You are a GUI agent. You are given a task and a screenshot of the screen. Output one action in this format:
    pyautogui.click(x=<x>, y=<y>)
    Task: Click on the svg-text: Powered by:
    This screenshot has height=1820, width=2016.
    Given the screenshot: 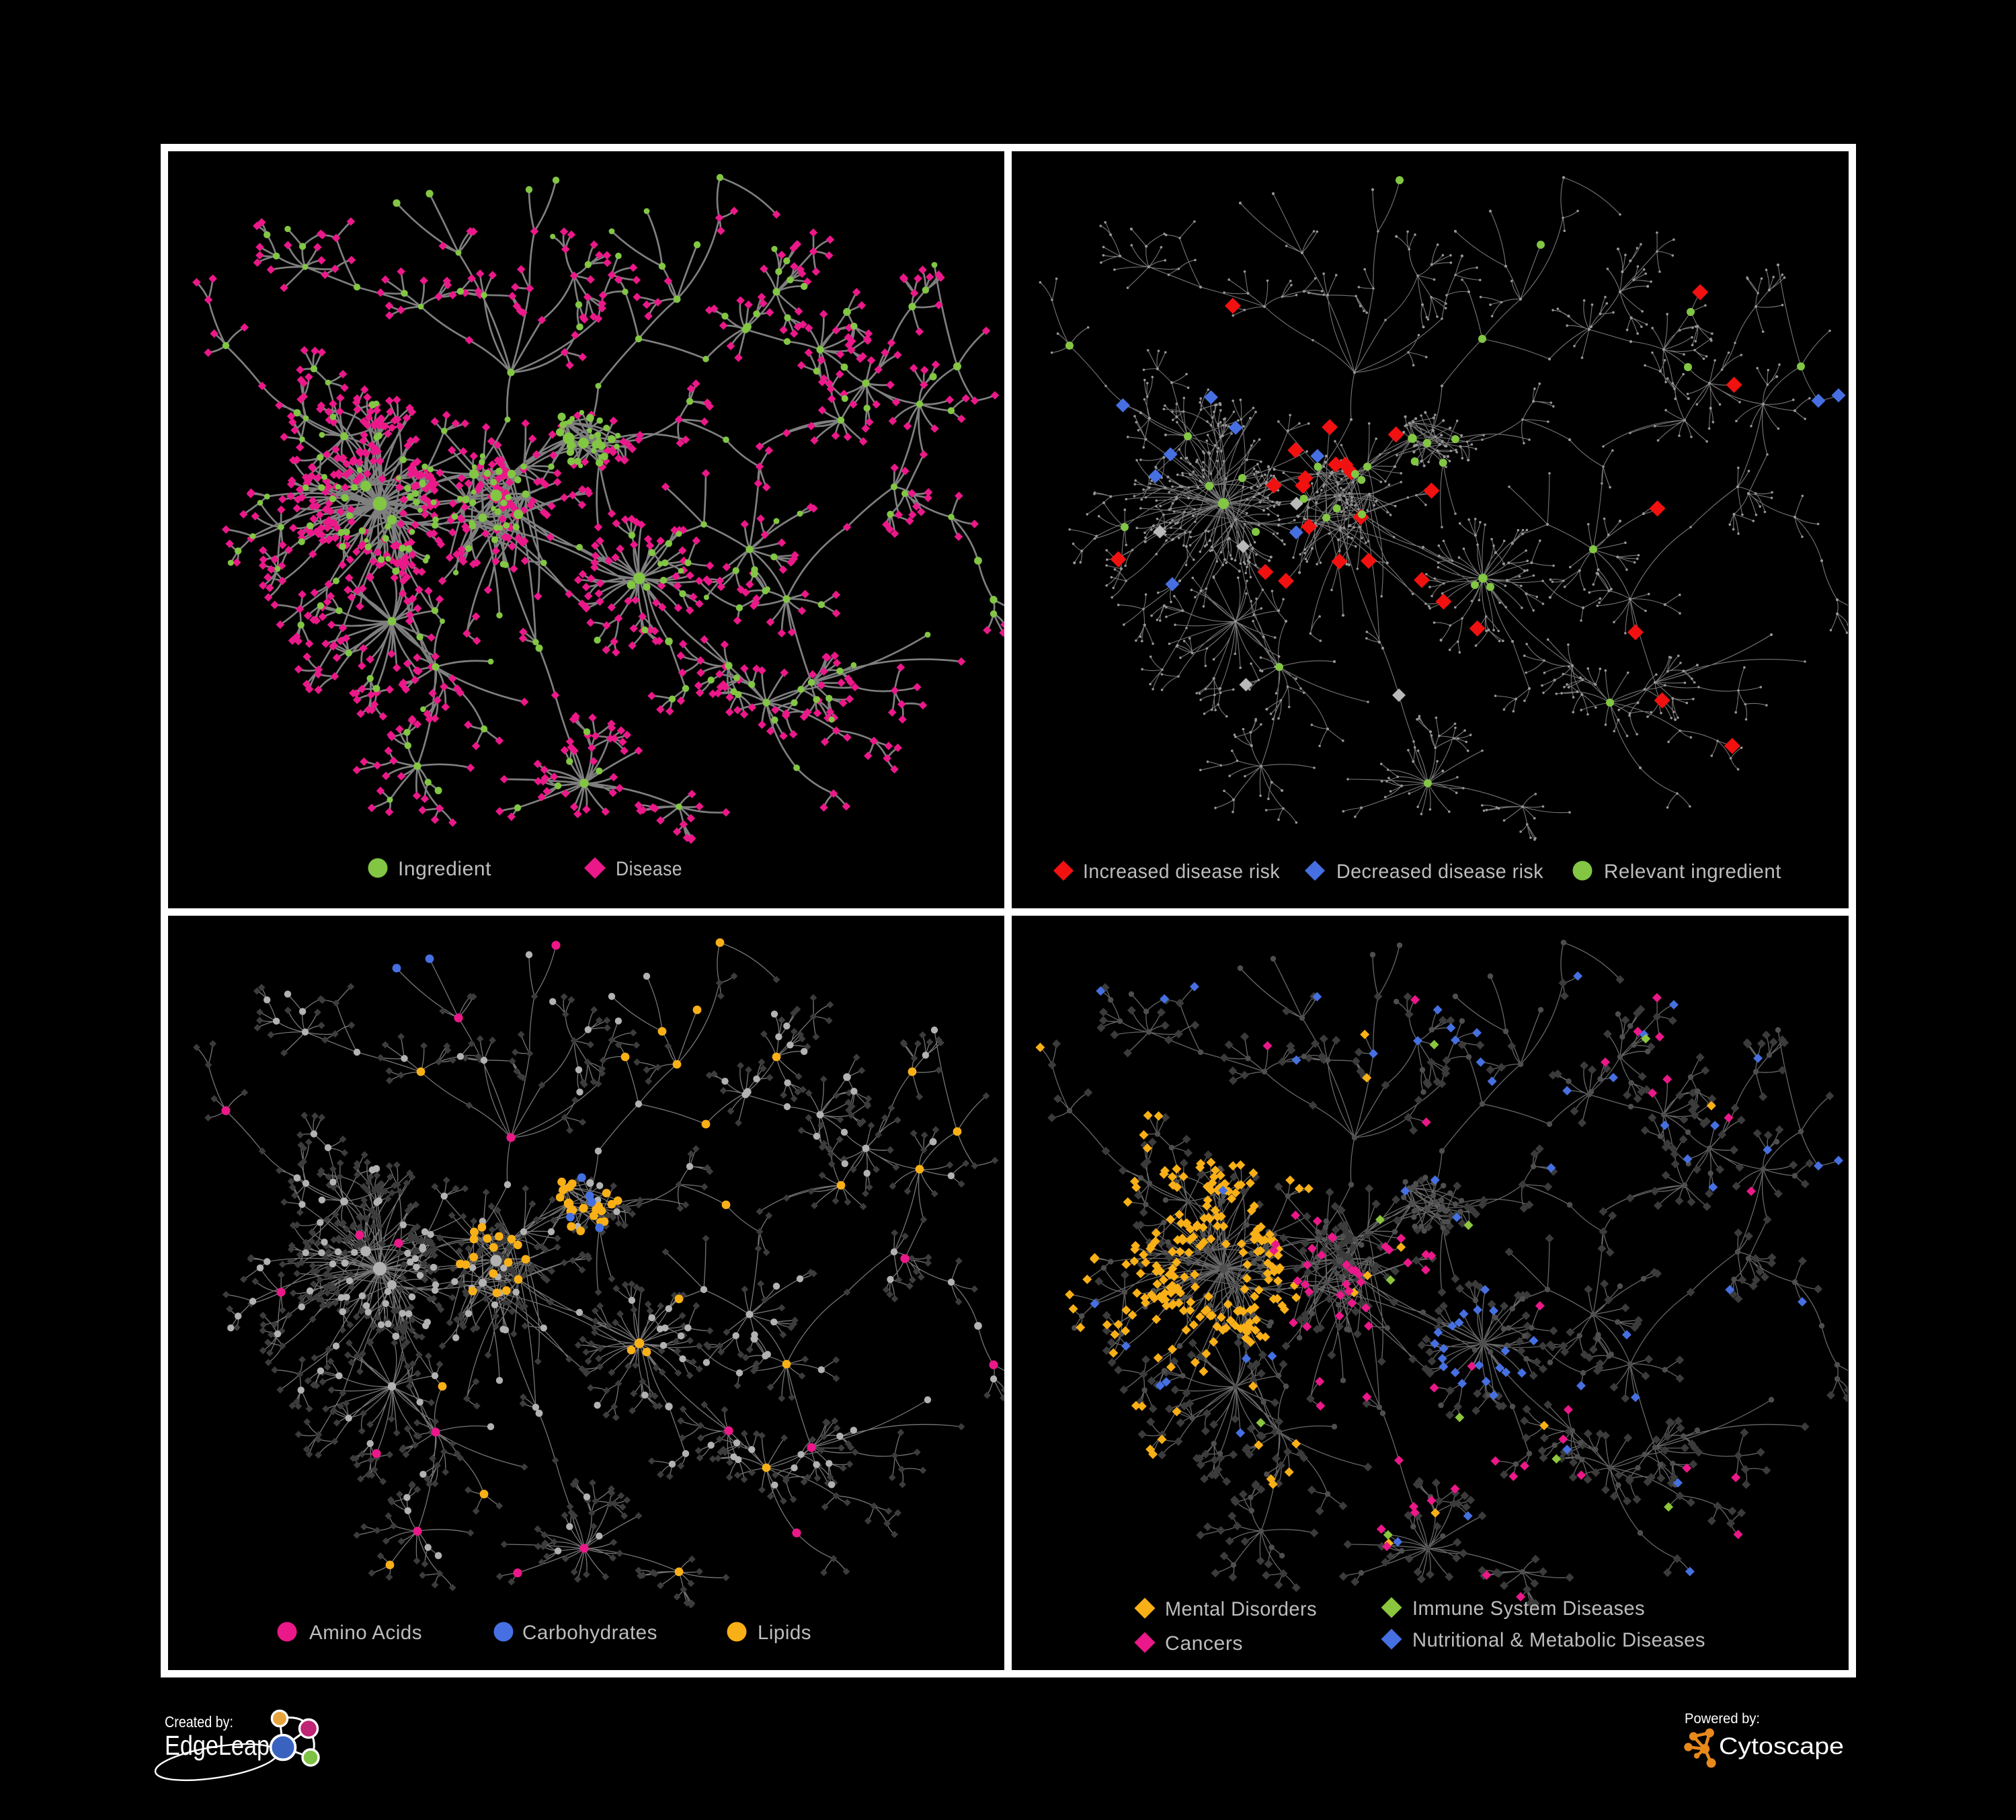 What is the action you would take?
    pyautogui.click(x=1722, y=1719)
    